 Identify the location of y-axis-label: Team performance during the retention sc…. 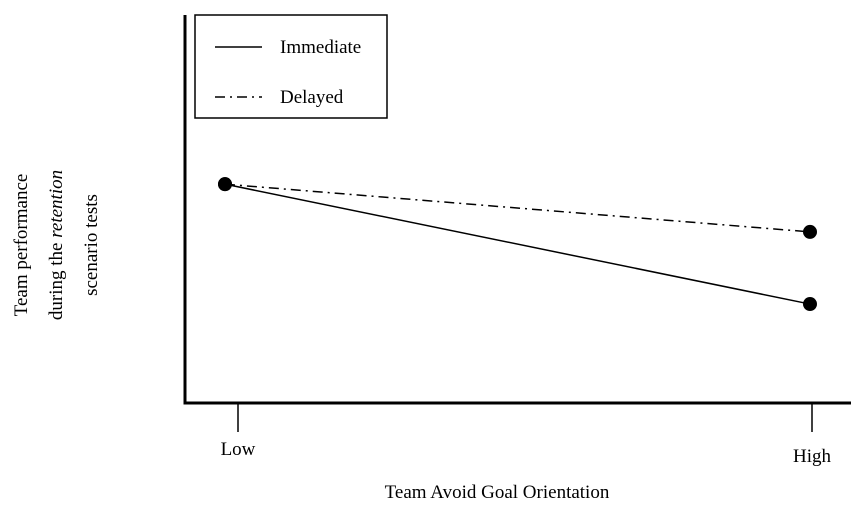
(56, 245).